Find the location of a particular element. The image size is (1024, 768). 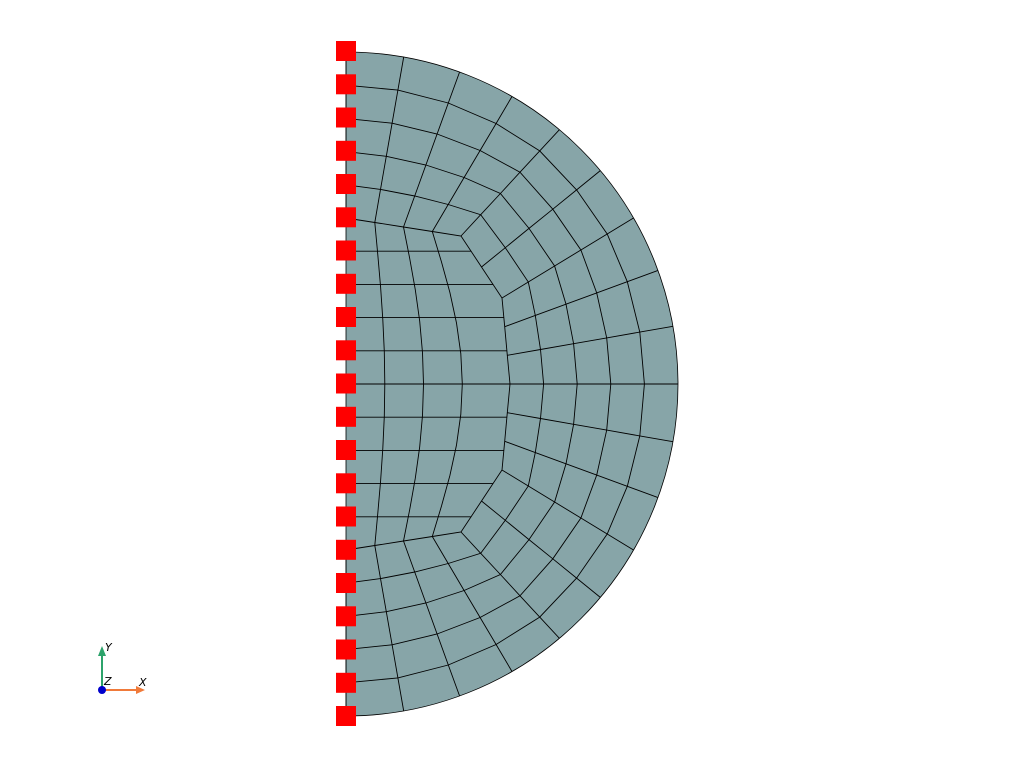

x-axis-label: X is located at coordinates (142, 682).